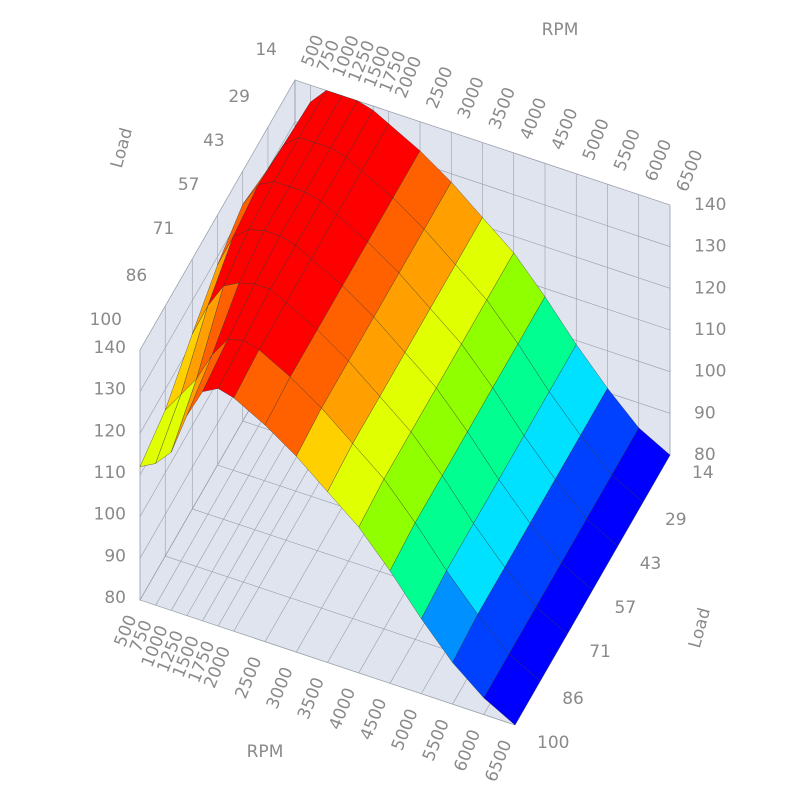  I want to click on surface-cell, so click(512, 689).